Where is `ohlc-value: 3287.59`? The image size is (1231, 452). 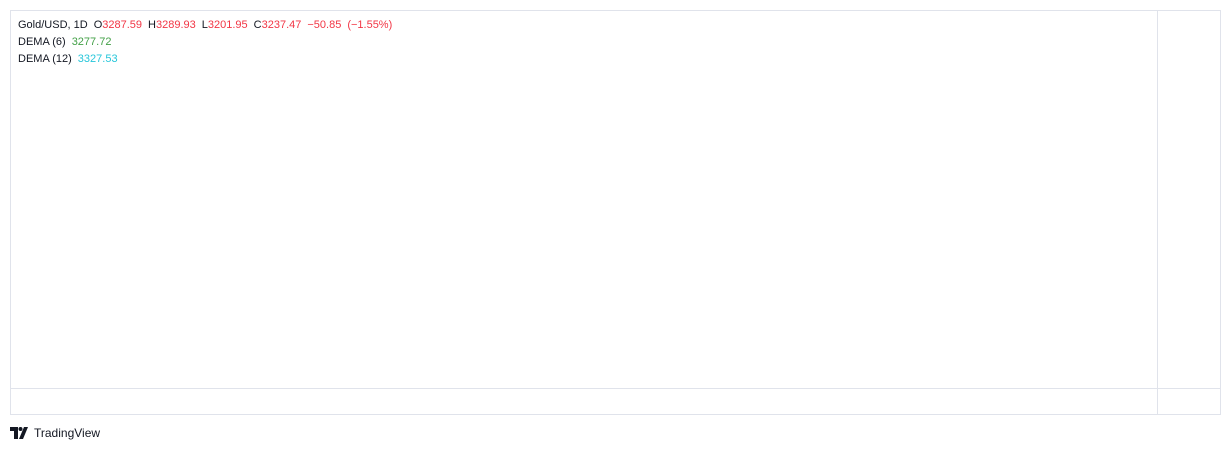
ohlc-value: 3287.59 is located at coordinates (122, 25).